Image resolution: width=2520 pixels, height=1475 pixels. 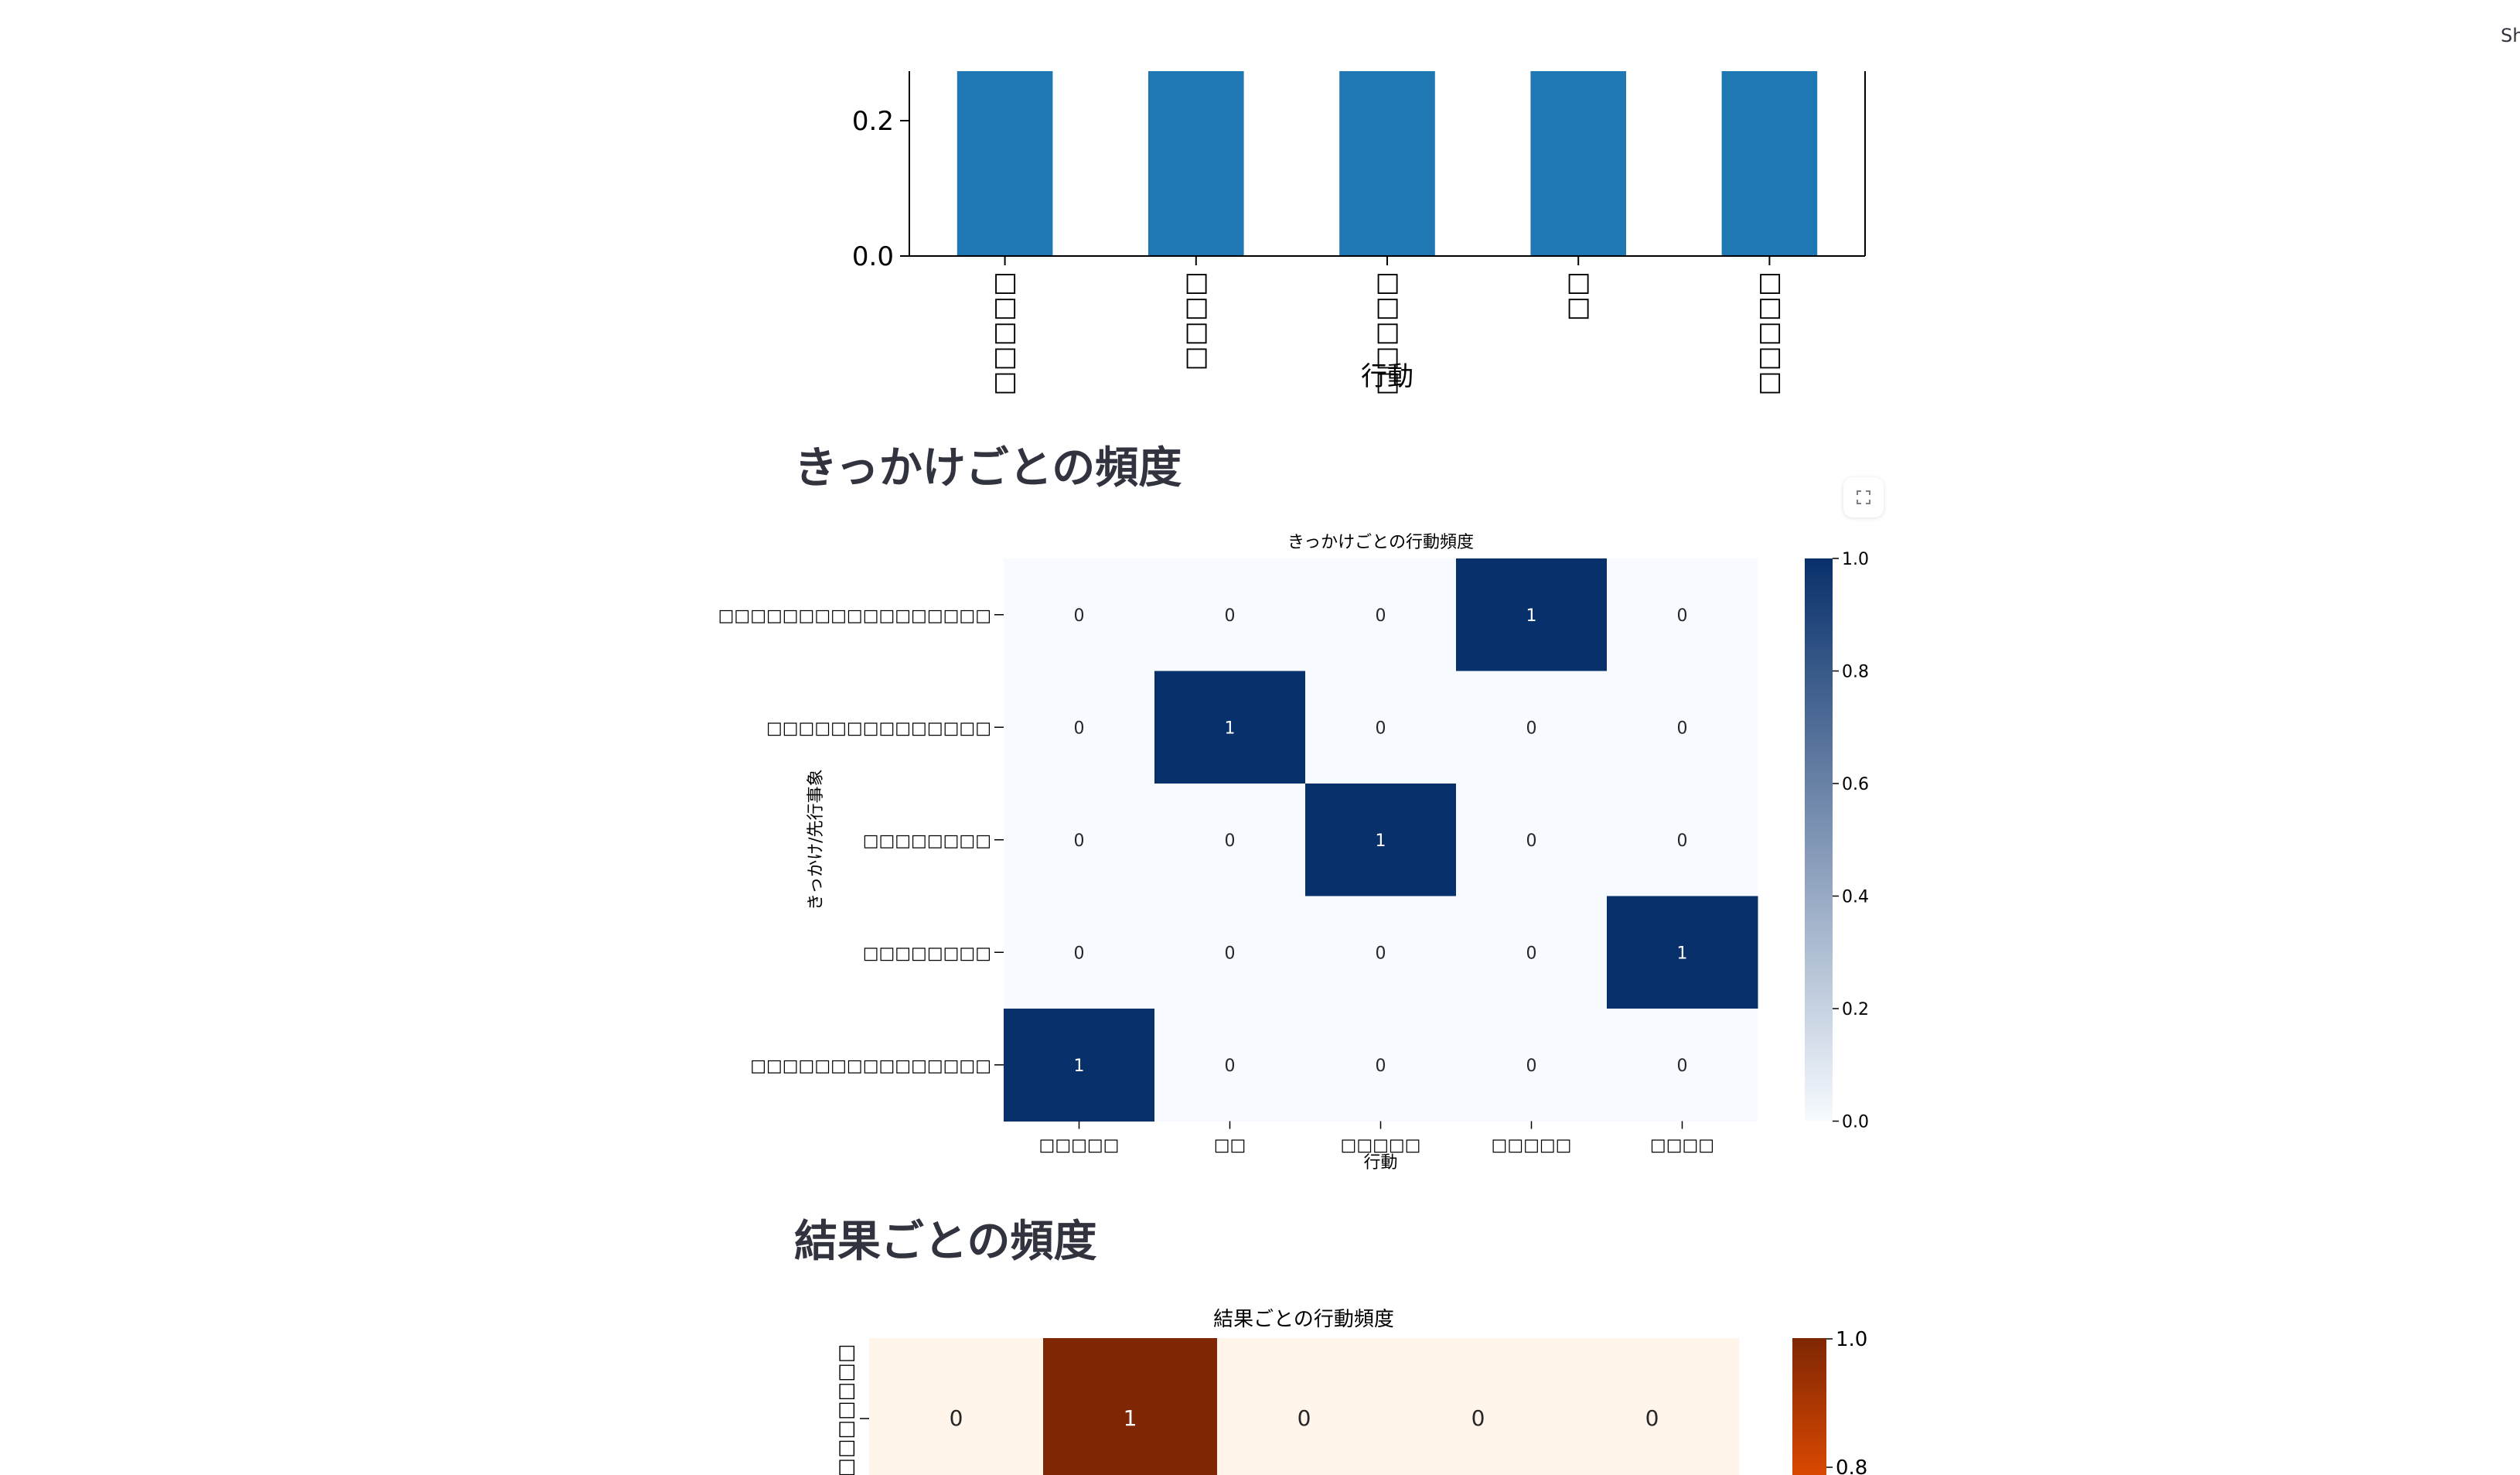 I want to click on top-right-truncated-text: Sh, so click(x=2510, y=35).